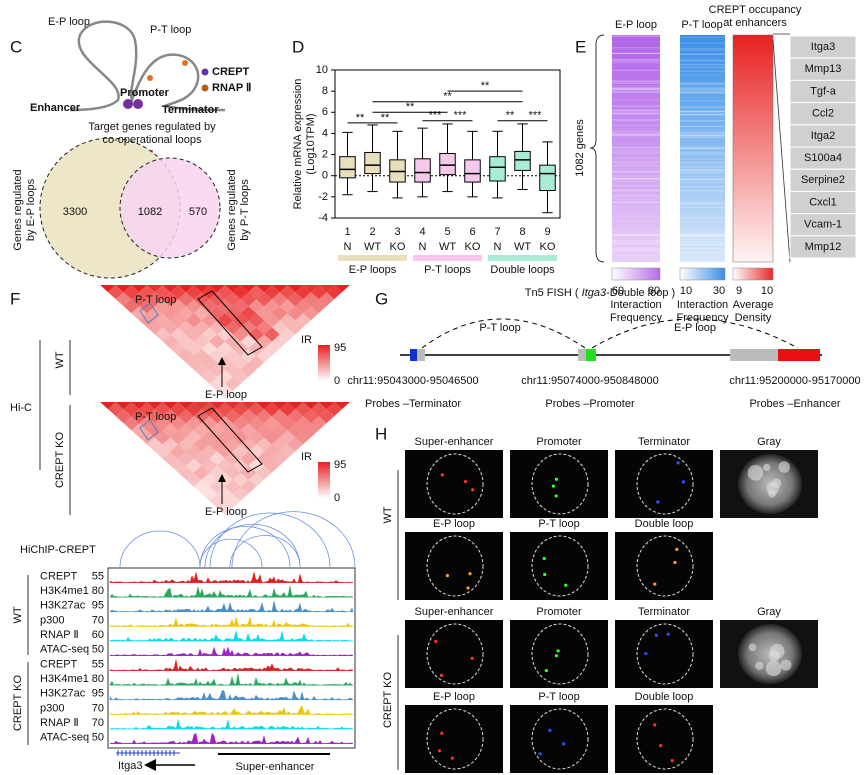  What do you see at coordinates (553, 293) in the screenshot?
I see `title-part: Tn5 FISH (` at bounding box center [553, 293].